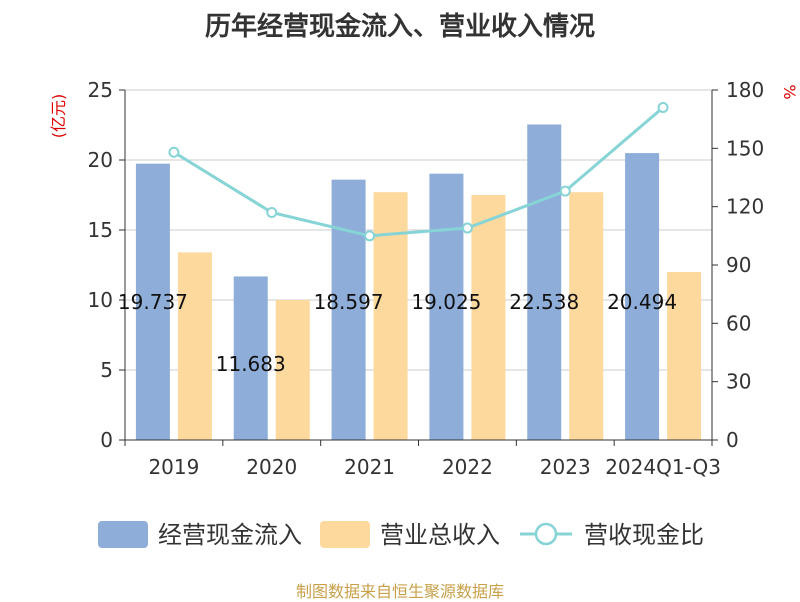 The width and height of the screenshot is (800, 602). What do you see at coordinates (399, 591) in the screenshot?
I see `source-footer: 制图数据来自恒生聚源数据库` at bounding box center [399, 591].